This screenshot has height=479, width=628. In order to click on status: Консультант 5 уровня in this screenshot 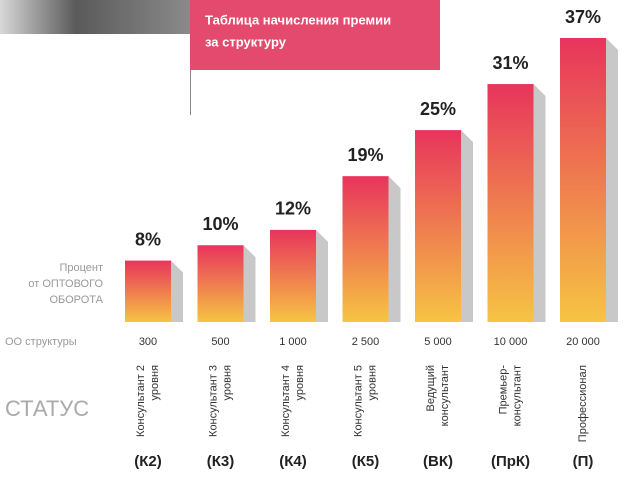, I will do `click(365, 401)`.